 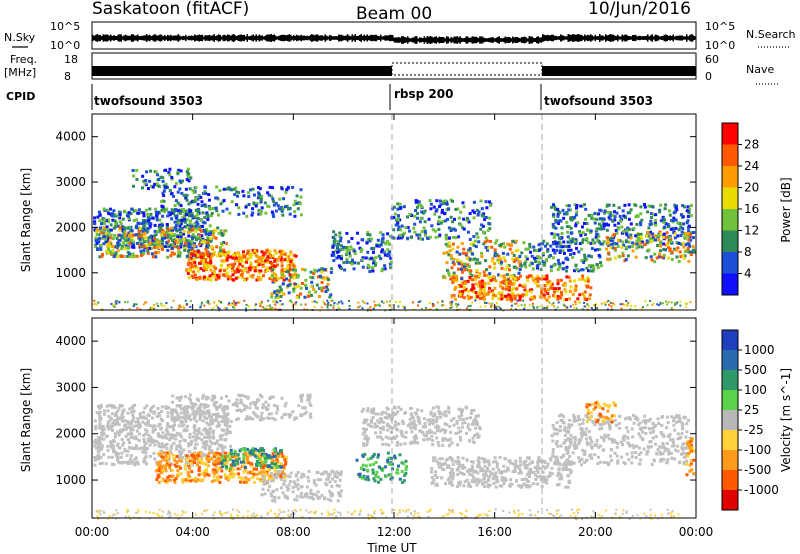 I want to click on colorbar-tick-label: 8, so click(x=748, y=252).